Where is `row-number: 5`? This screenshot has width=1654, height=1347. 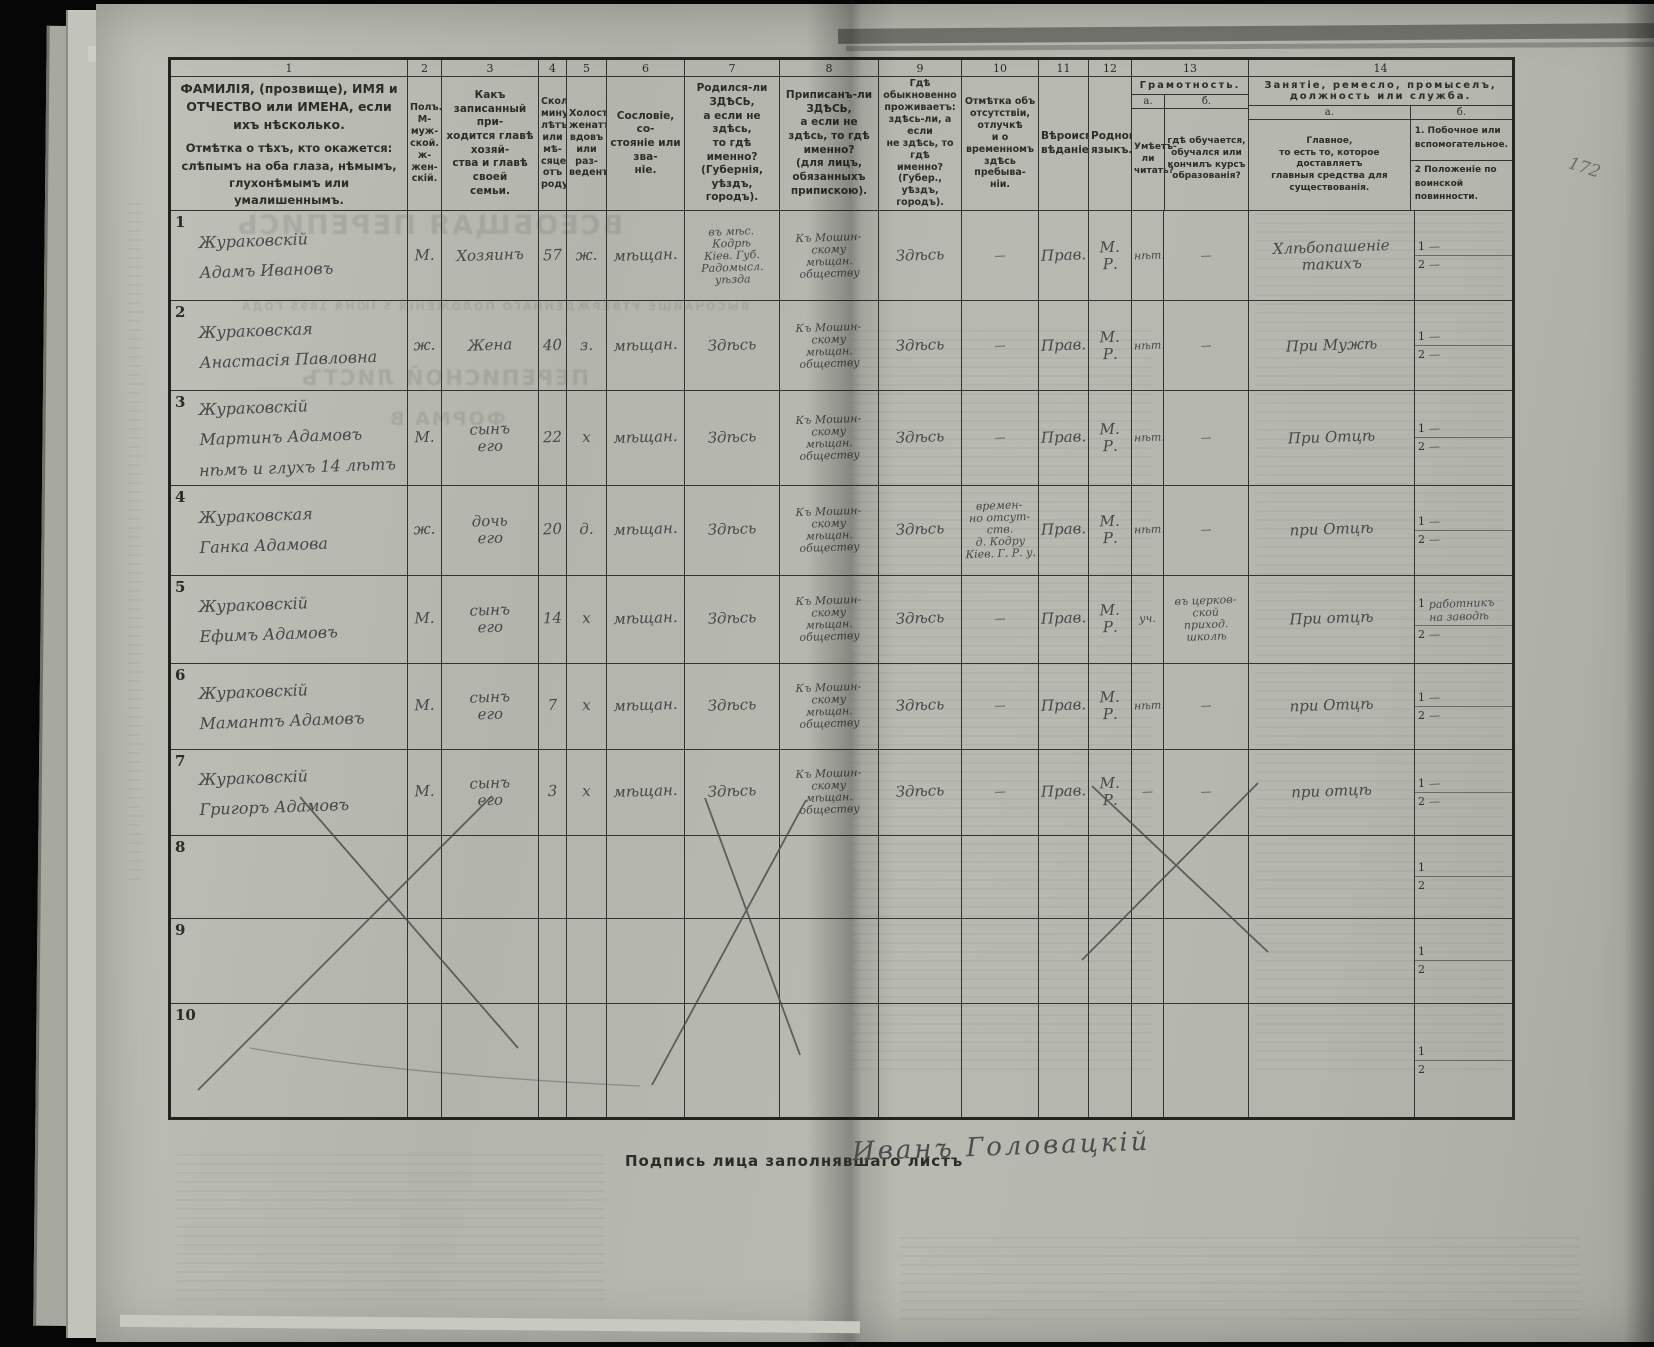
row-number: 5 is located at coordinates (180, 586).